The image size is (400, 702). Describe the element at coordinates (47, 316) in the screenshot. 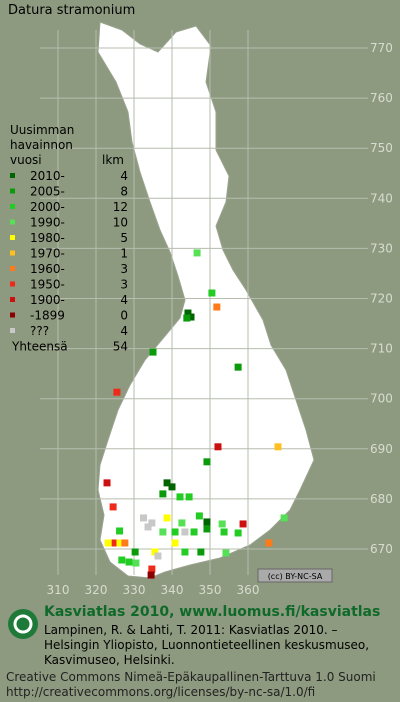

I see `legend-label: -1899` at that location.